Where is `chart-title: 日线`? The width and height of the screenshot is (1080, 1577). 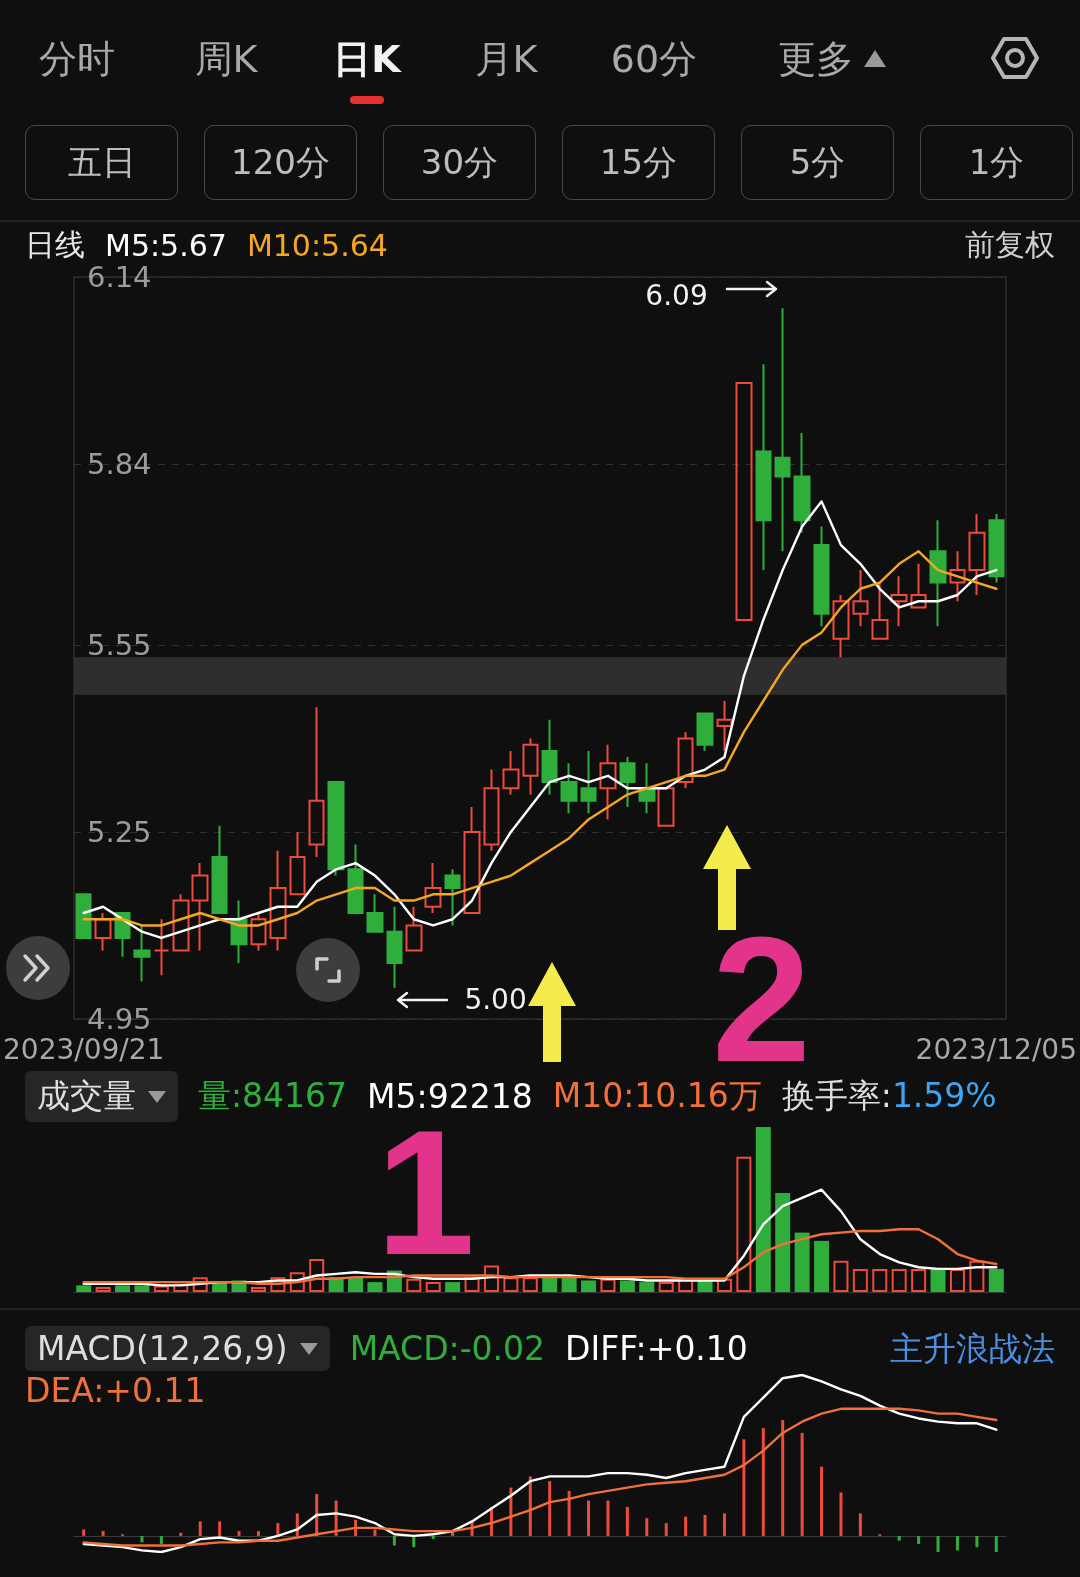 chart-title: 日线 is located at coordinates (55, 245).